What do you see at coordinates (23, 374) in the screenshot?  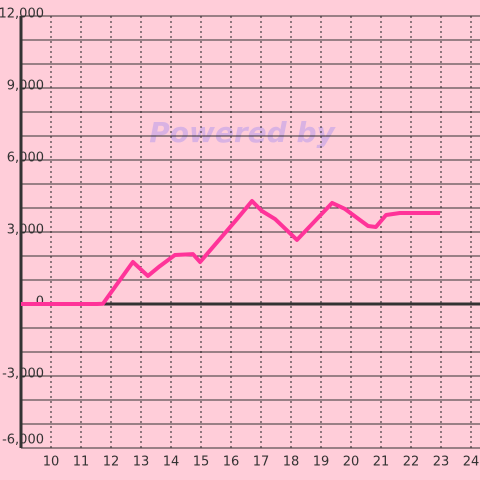 I see `y-tick-label: -3,000` at bounding box center [23, 374].